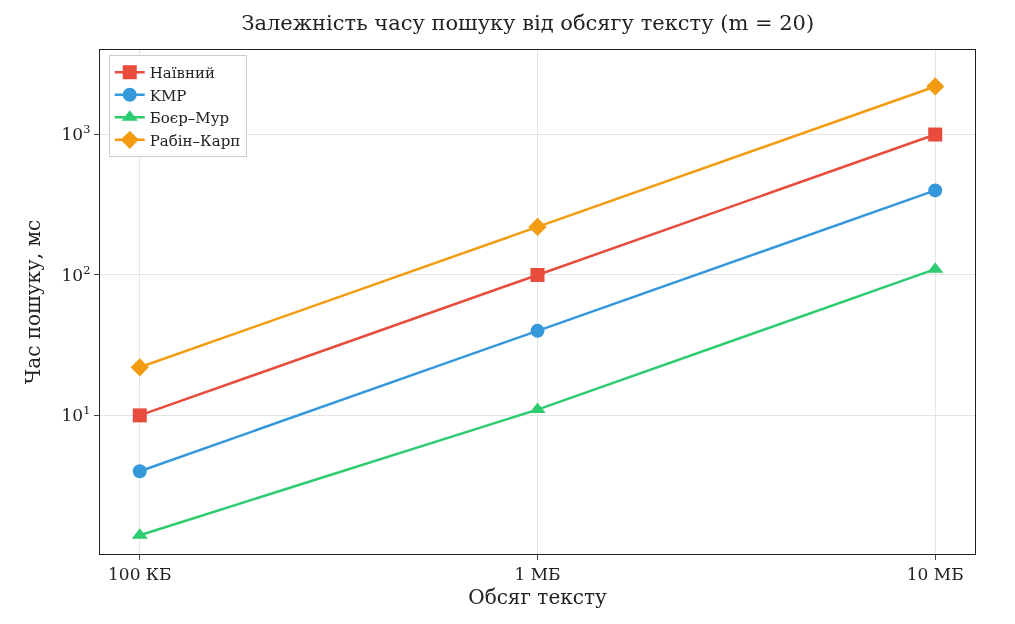 The image size is (1015, 624). Describe the element at coordinates (182, 73) in the screenshot. I see `legend-label: Наївний` at that location.